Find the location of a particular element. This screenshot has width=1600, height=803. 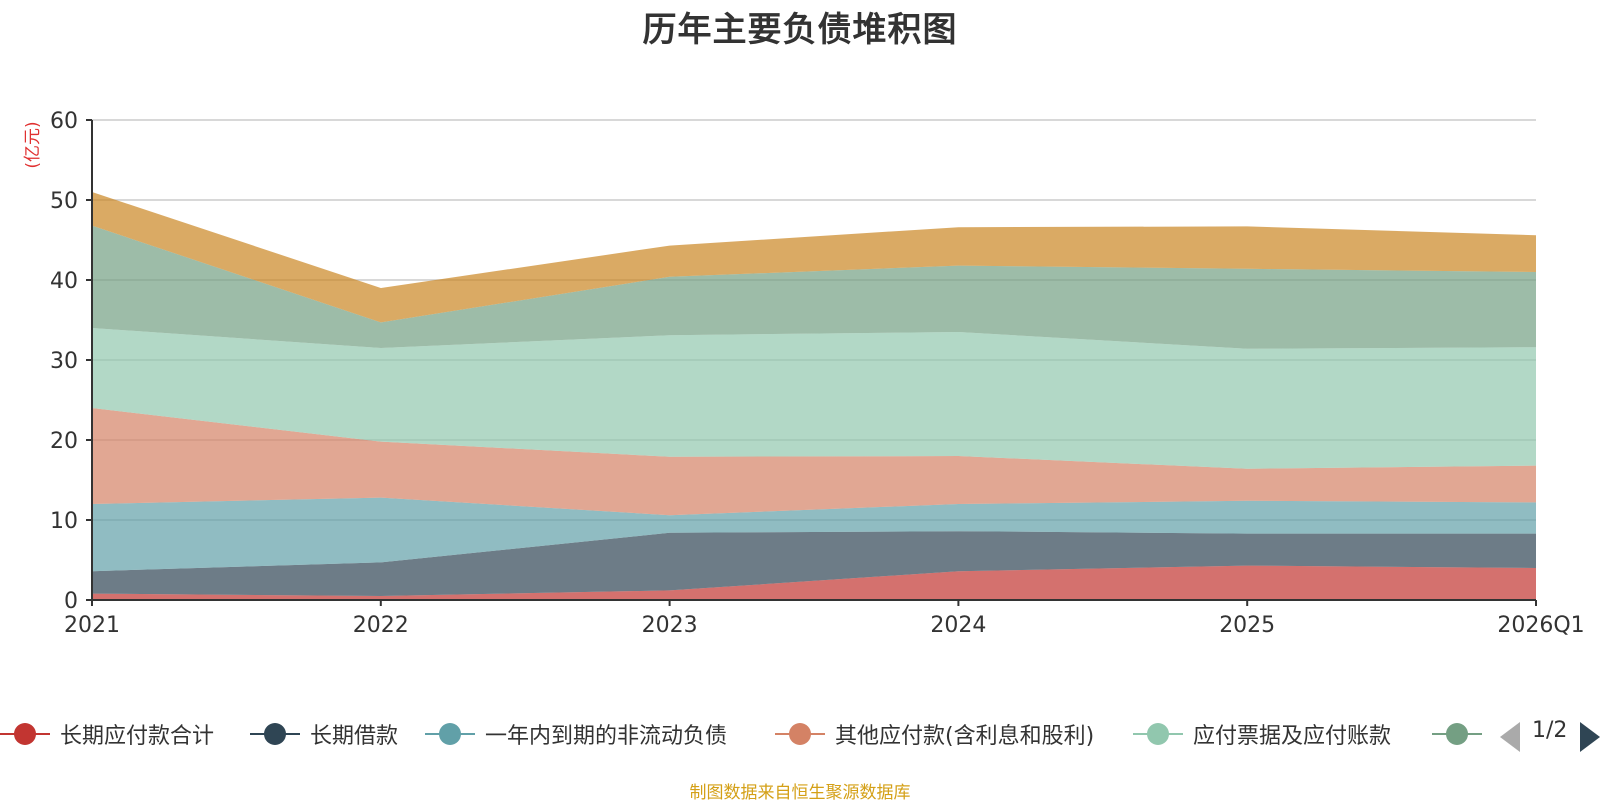

legend-label: 长期应付款合计 is located at coordinates (137, 736).